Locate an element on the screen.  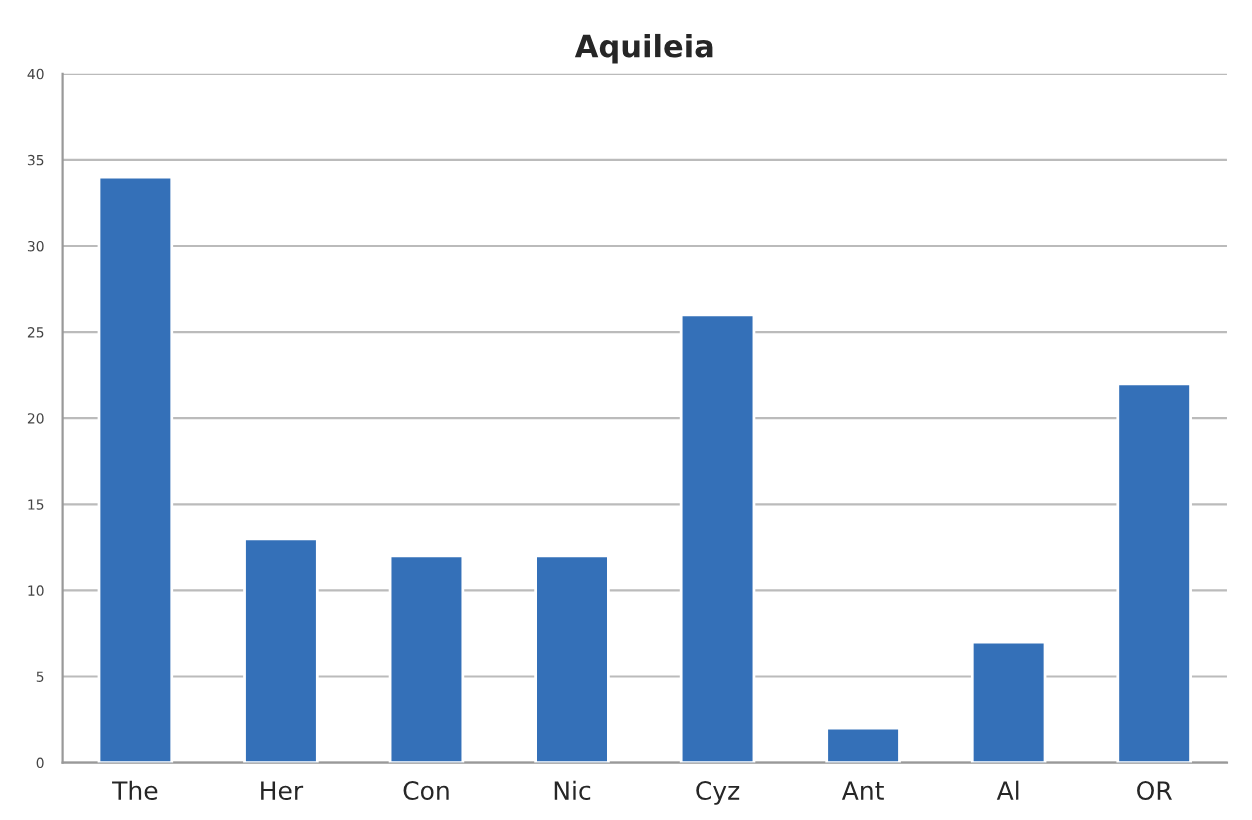
x-tick-label: Cyz is located at coordinates (718, 793).